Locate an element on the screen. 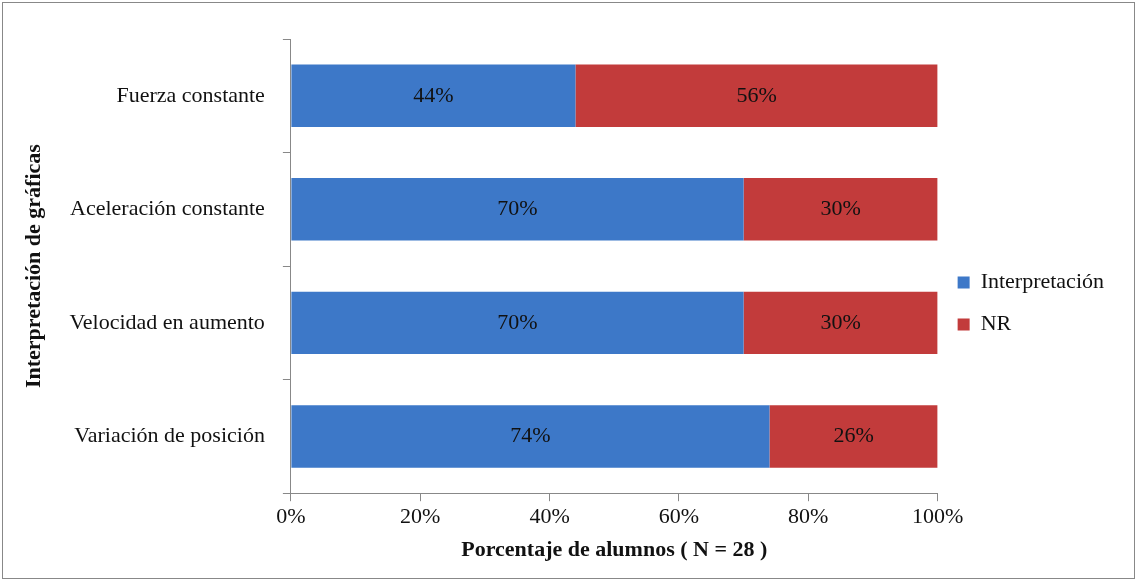 This screenshot has height=581, width=1137. x-tick-label: 40% is located at coordinates (549, 516).